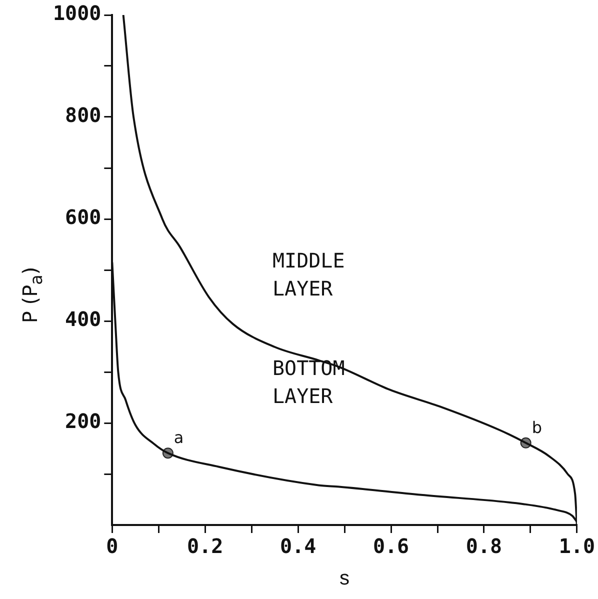 The width and height of the screenshot is (598, 599). Describe the element at coordinates (345, 579) in the screenshot. I see `x-axis-title: s` at that location.